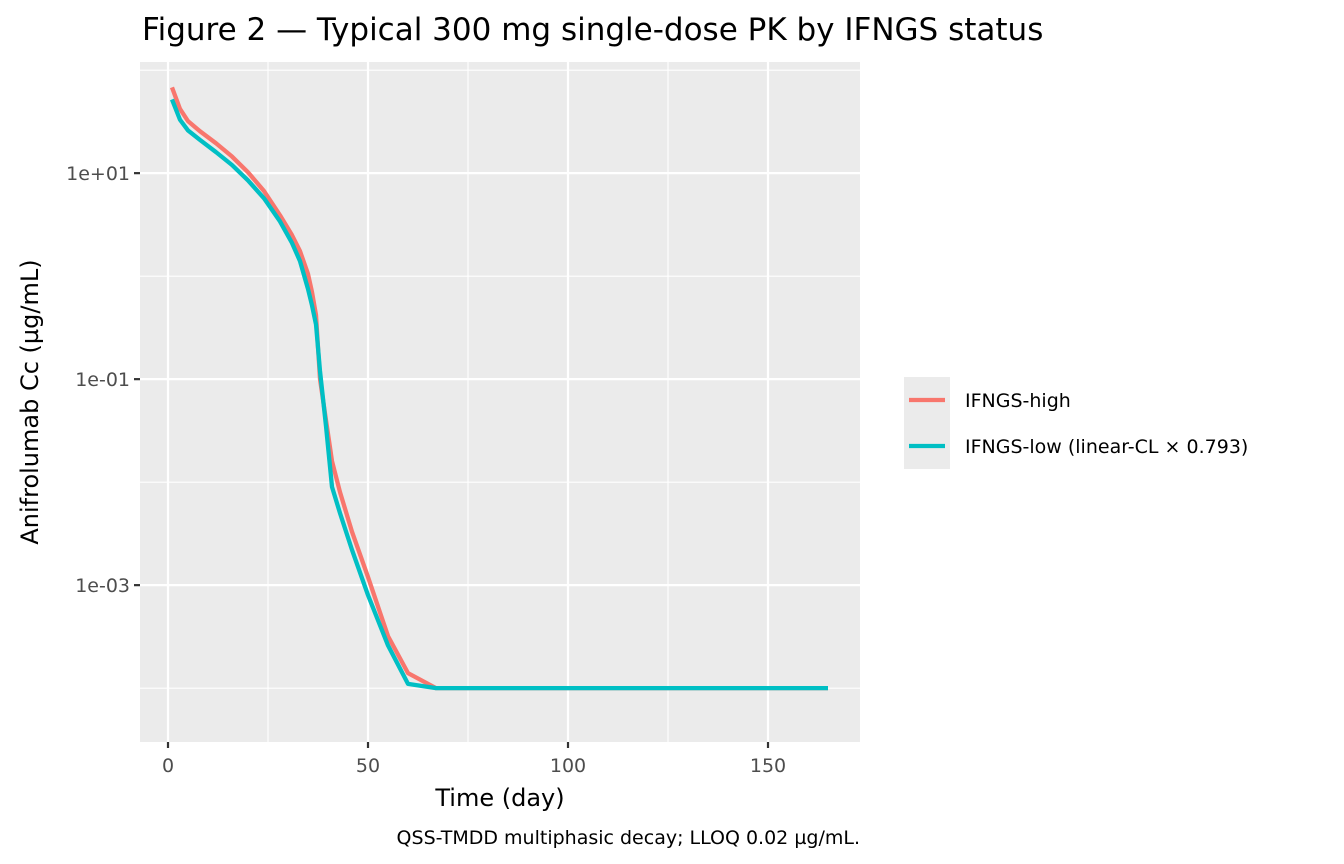 This screenshot has height=864, width=1344. Describe the element at coordinates (30, 401) in the screenshot. I see `y-axis-title: Anifrolumab Cc (µg/mL)` at that location.